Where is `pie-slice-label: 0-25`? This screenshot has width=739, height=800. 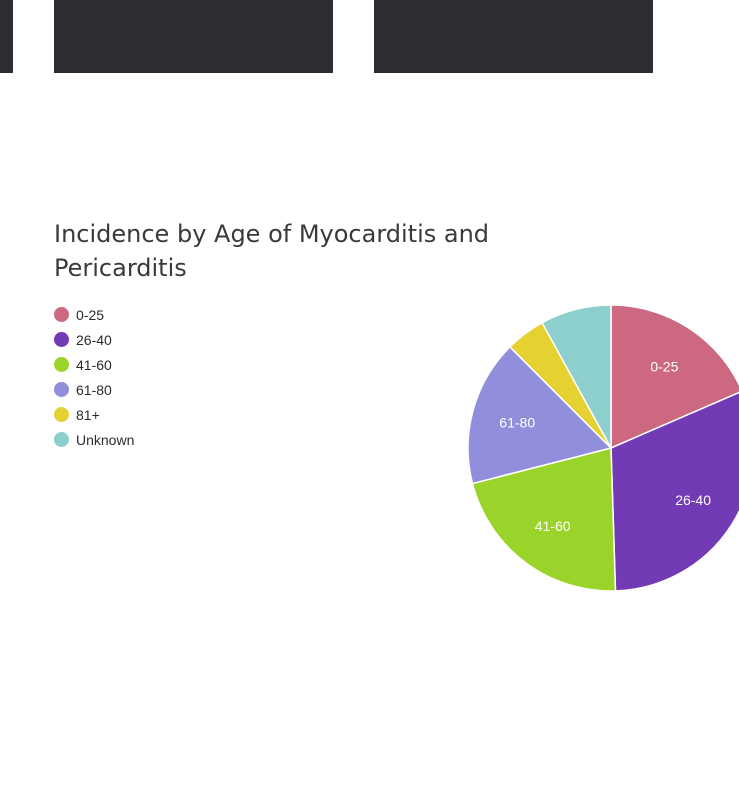 pie-slice-label: 0-25 is located at coordinates (664, 367).